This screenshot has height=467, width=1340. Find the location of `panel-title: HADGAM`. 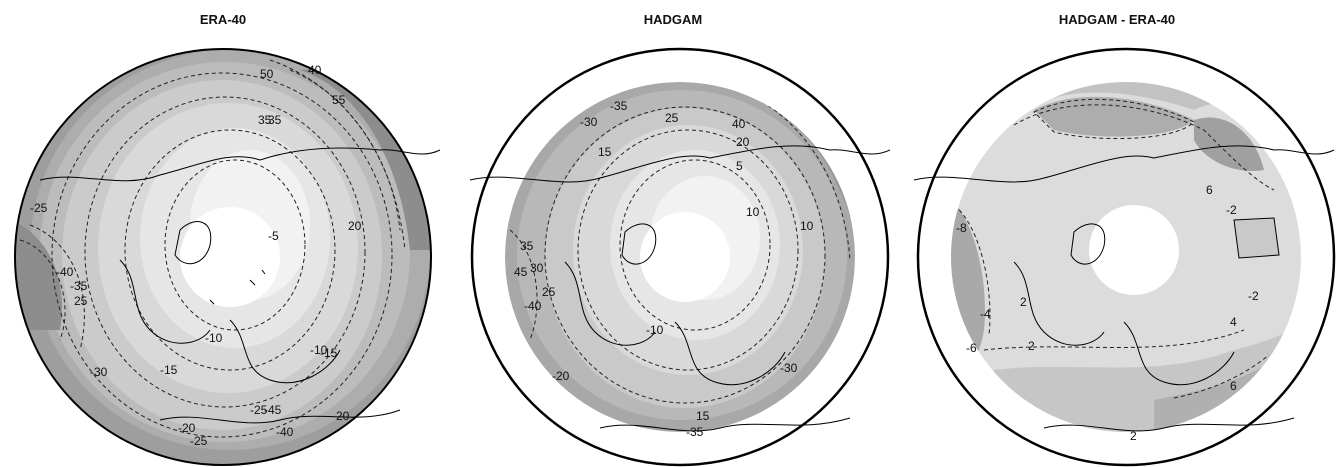

panel-title: HADGAM is located at coordinates (673, 19).